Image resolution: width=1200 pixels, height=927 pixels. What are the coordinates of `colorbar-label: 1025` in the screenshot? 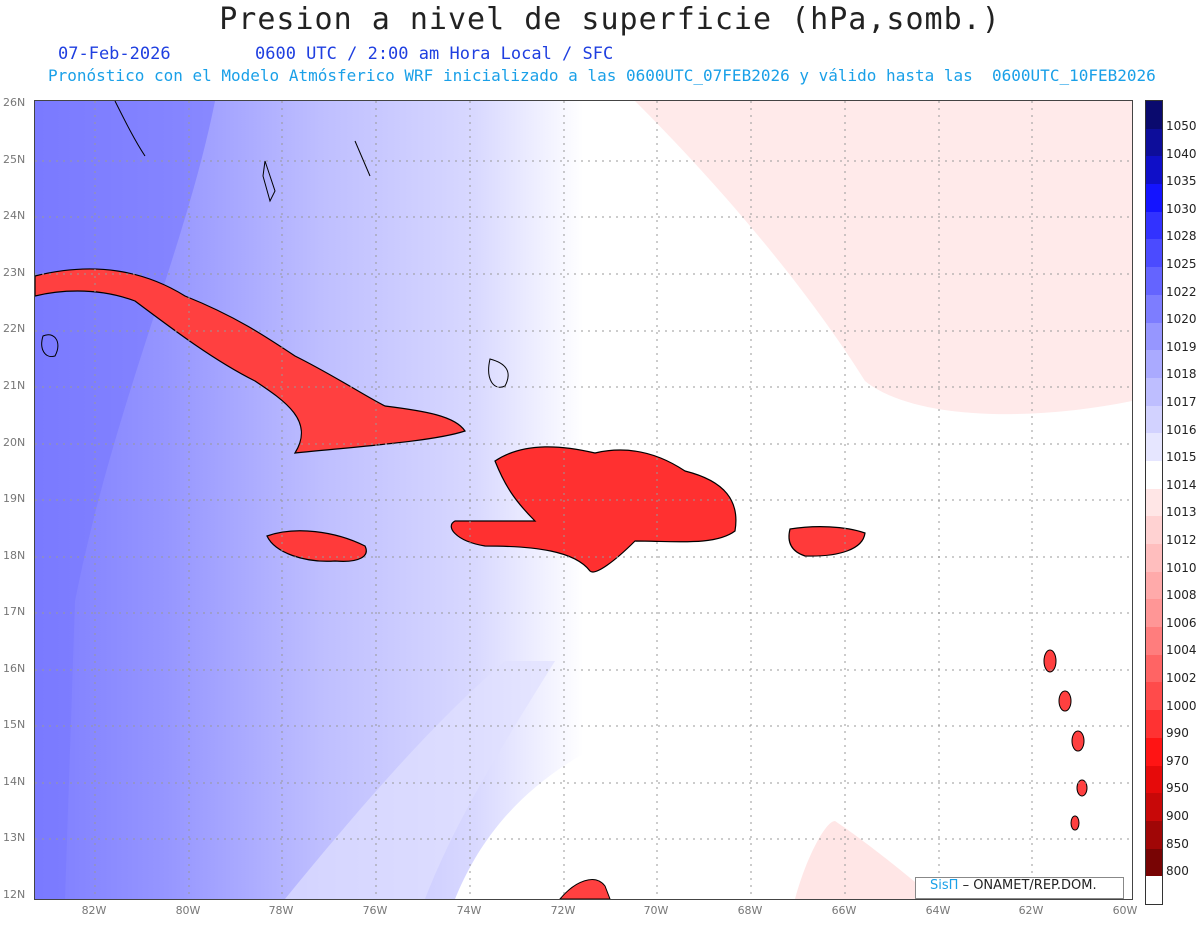 It's located at (1181, 264).